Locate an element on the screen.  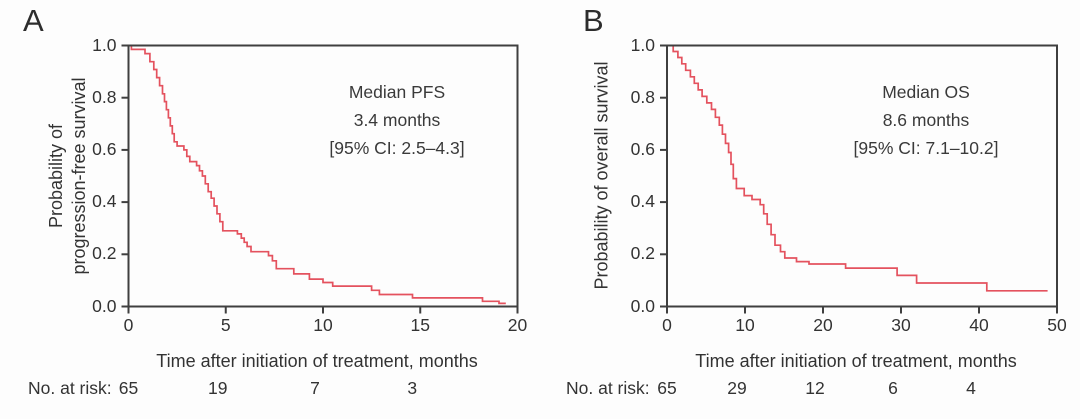
risk-count: 19 is located at coordinates (218, 388).